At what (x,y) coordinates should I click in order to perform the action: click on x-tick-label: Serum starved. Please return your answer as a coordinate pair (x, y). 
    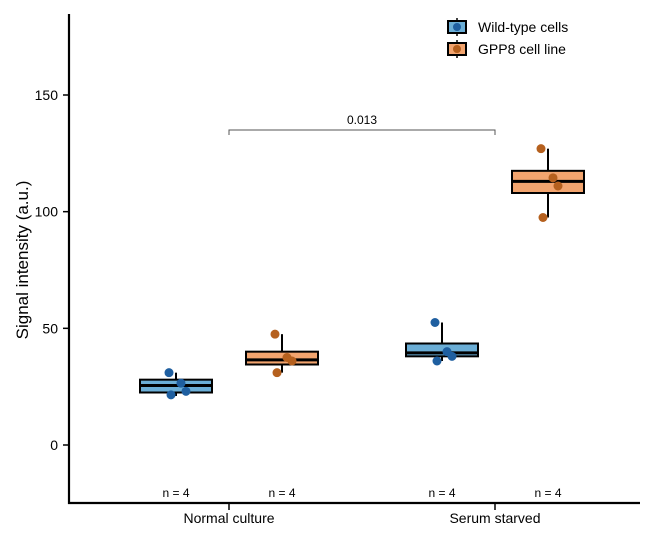
    Looking at the image, I should click on (494, 518).